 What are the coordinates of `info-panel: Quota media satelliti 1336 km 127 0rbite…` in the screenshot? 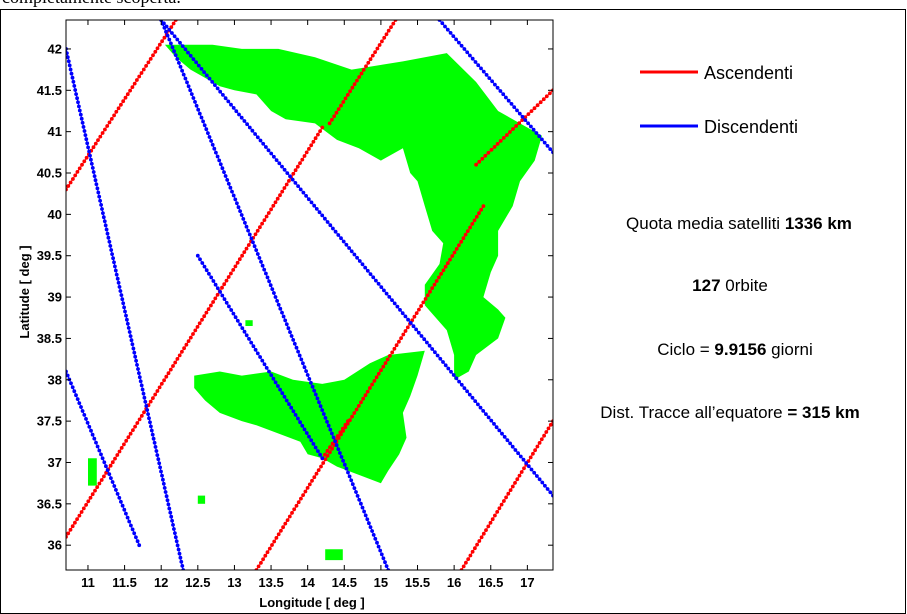 It's located at (729, 318).